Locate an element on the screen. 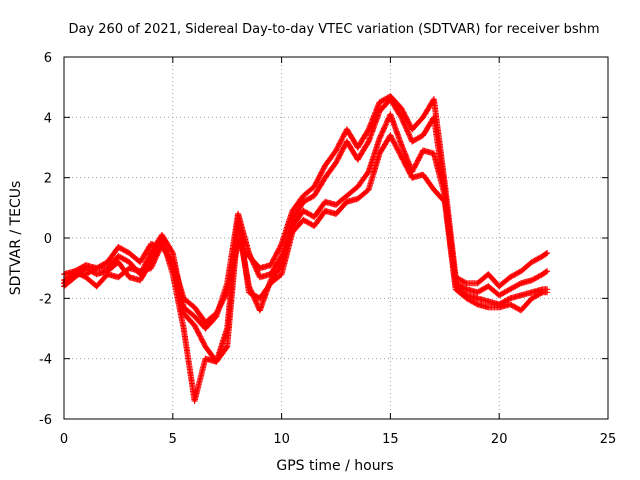 The image size is (640, 480). y-tick-label: -6 is located at coordinates (45, 420).